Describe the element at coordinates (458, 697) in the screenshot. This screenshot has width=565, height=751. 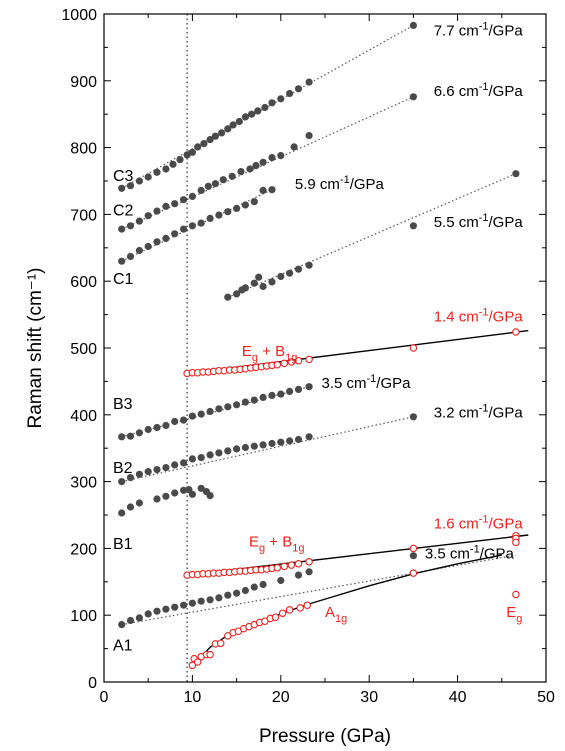
I see `x-tick-label: 40` at that location.